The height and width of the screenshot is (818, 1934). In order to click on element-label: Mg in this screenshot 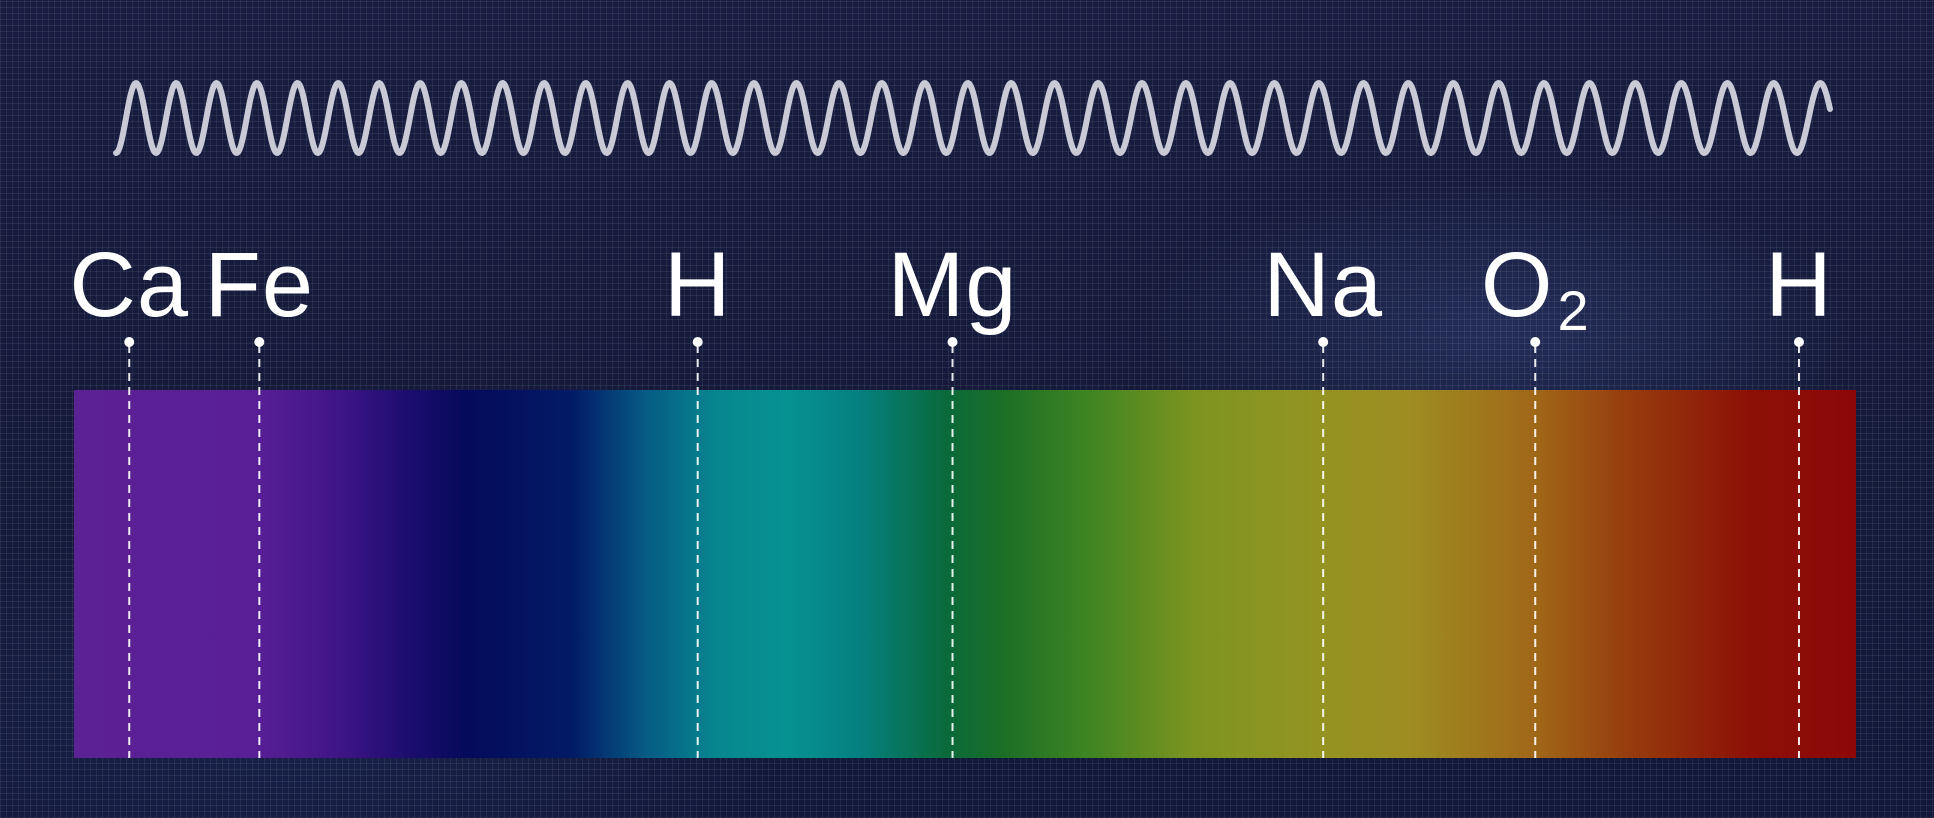, I will do `click(953, 285)`.